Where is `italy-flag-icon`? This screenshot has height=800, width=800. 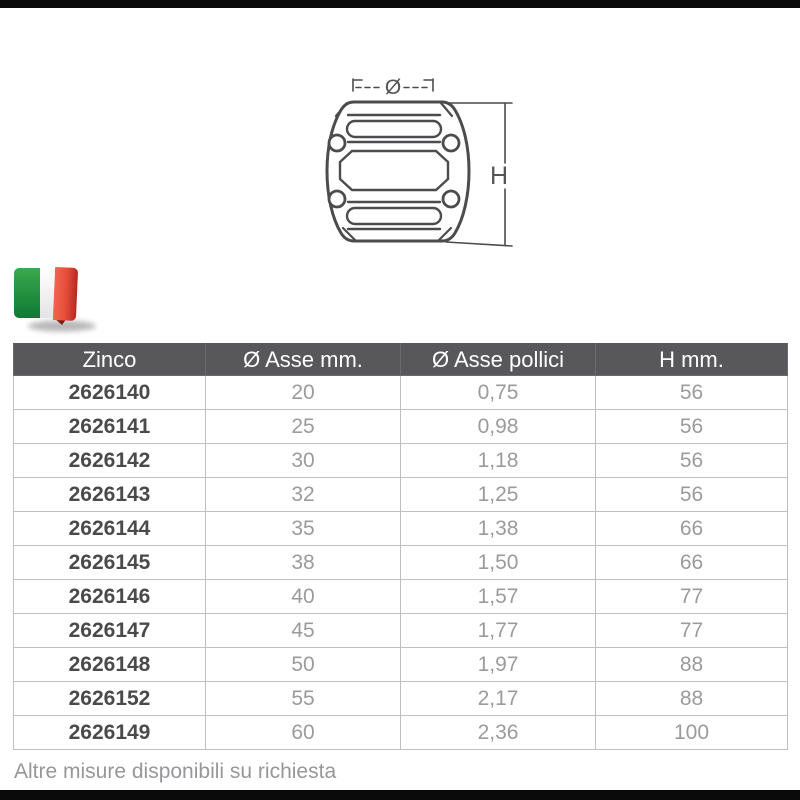
italy-flag-icon is located at coordinates (58, 300).